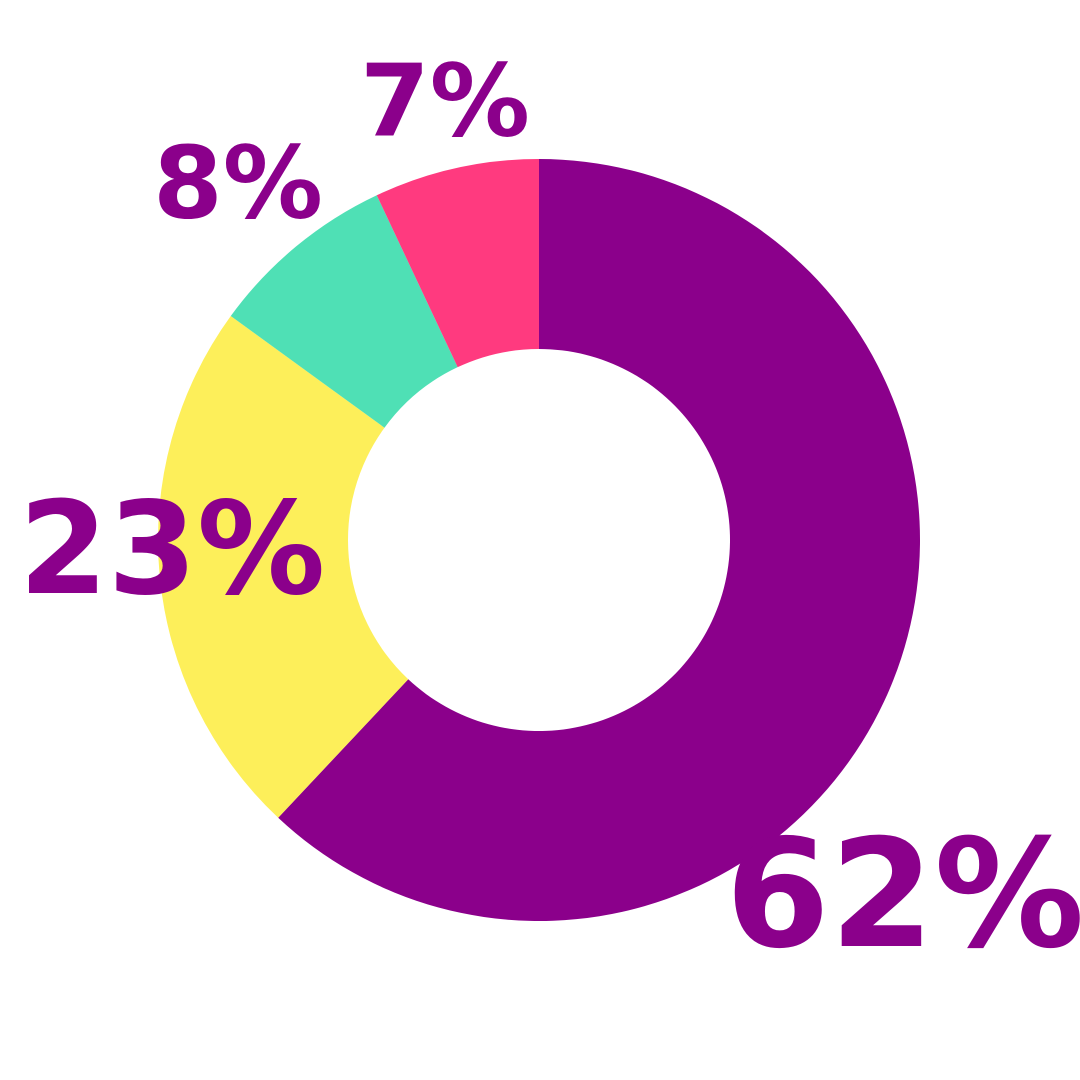 This screenshot has height=1080, width=1080. What do you see at coordinates (445, 100) in the screenshot?
I see `slice-label: 7%` at bounding box center [445, 100].